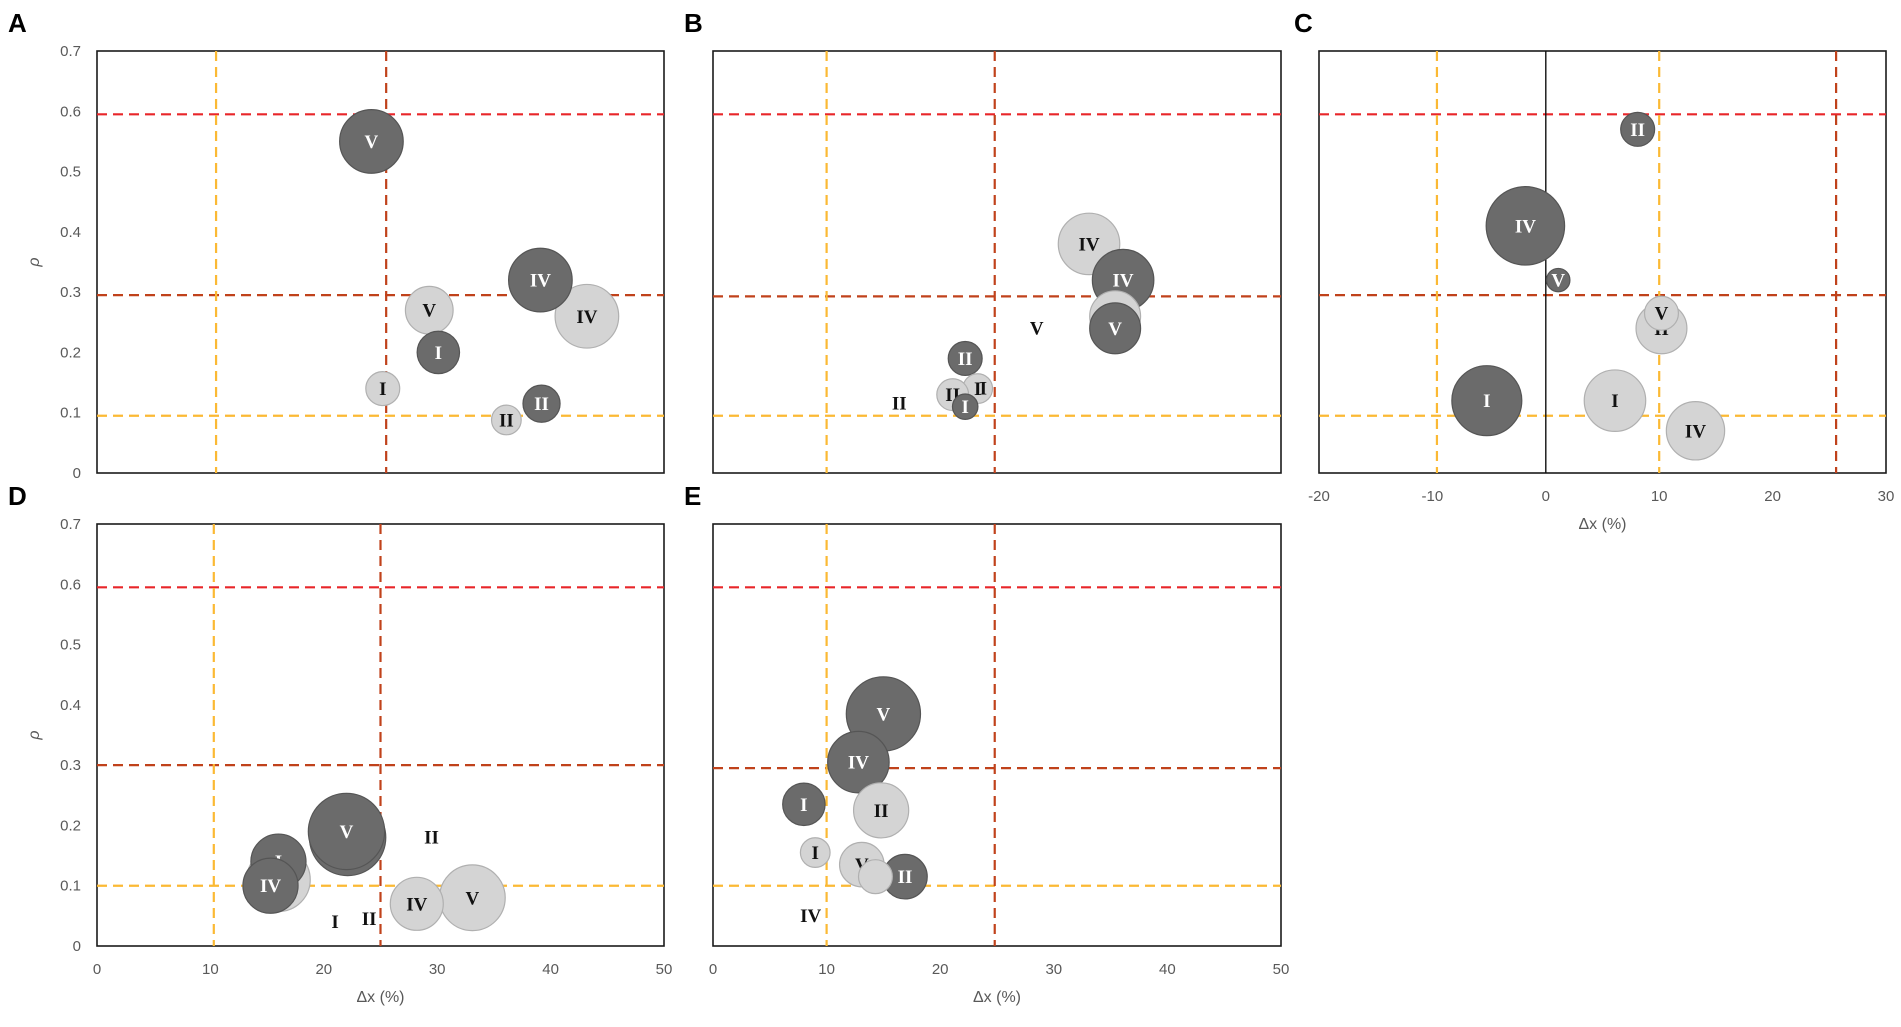 The height and width of the screenshot is (1027, 1901). What do you see at coordinates (17, 496) in the screenshot?
I see `panel-letter: D` at bounding box center [17, 496].